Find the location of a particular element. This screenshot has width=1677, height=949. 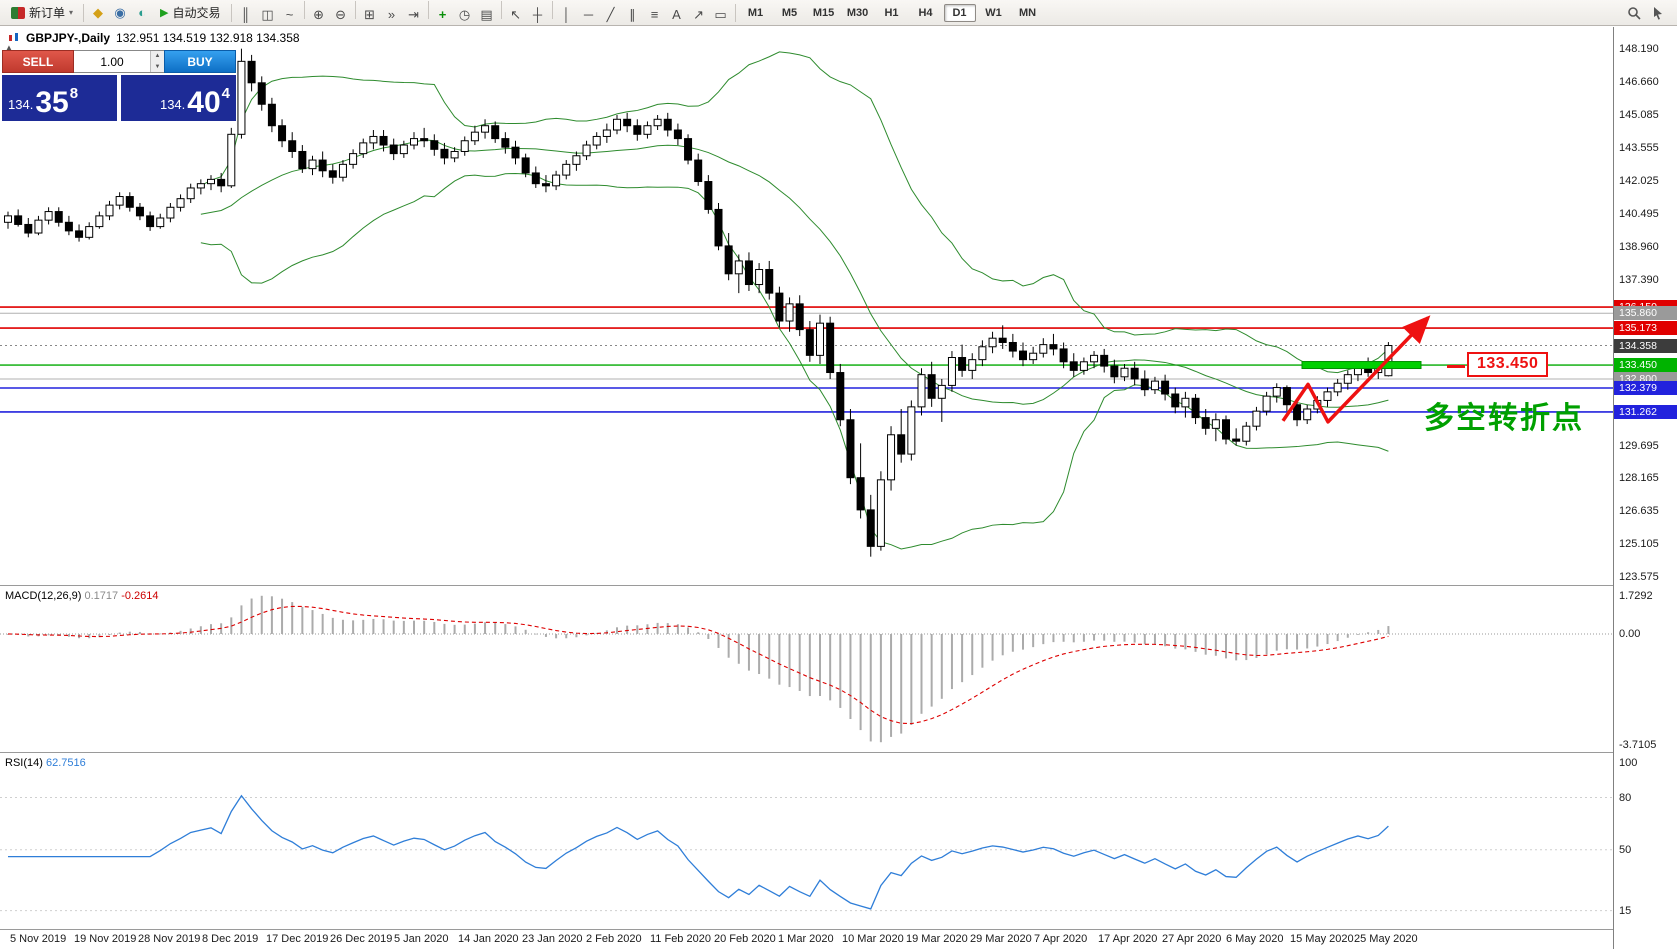

auto-scroll-icon: » is located at coordinates (391, 14).